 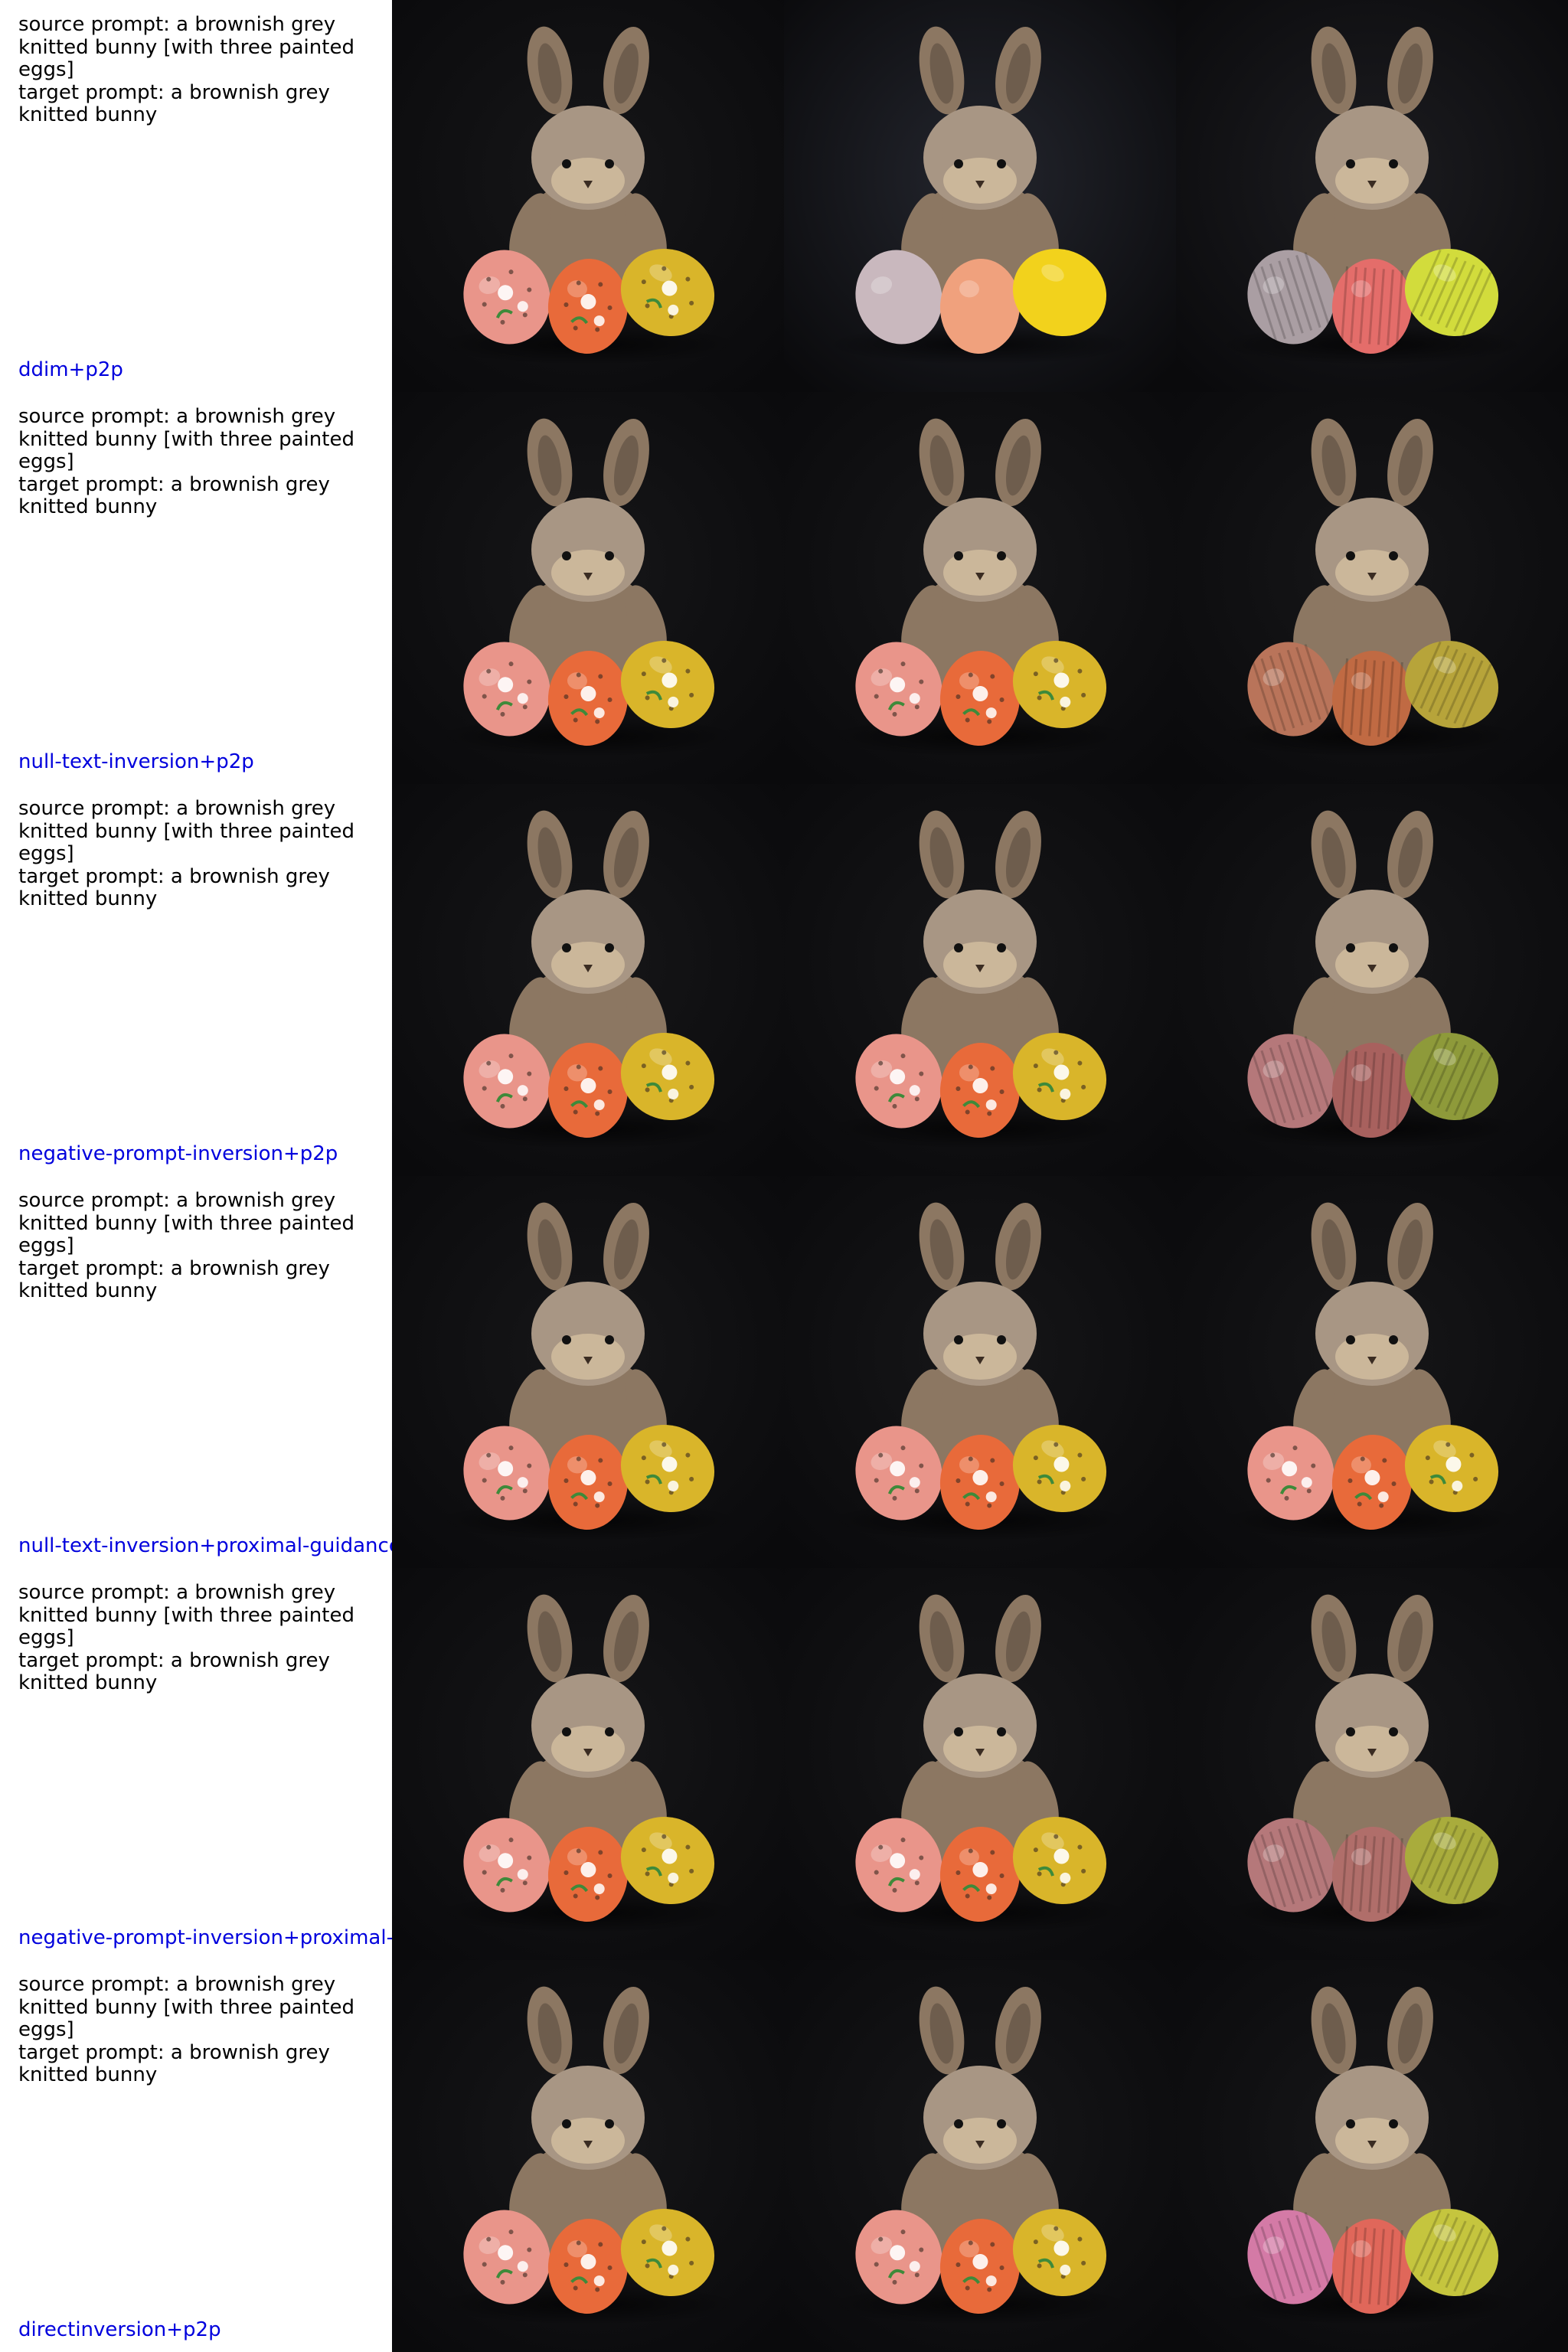 I want to click on method-label: null-text-inversion+p2p, so click(x=136, y=761).